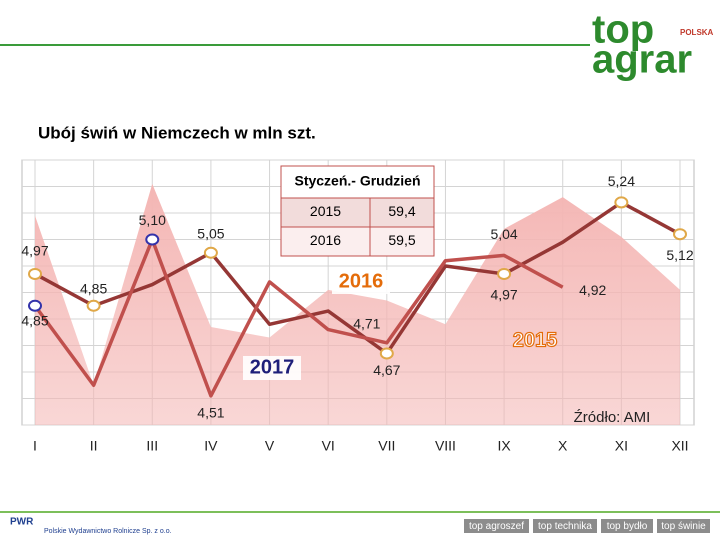 This screenshot has width=720, height=540. Describe the element at coordinates (503, 234) in the screenshot. I see `data-label: 5,04` at that location.